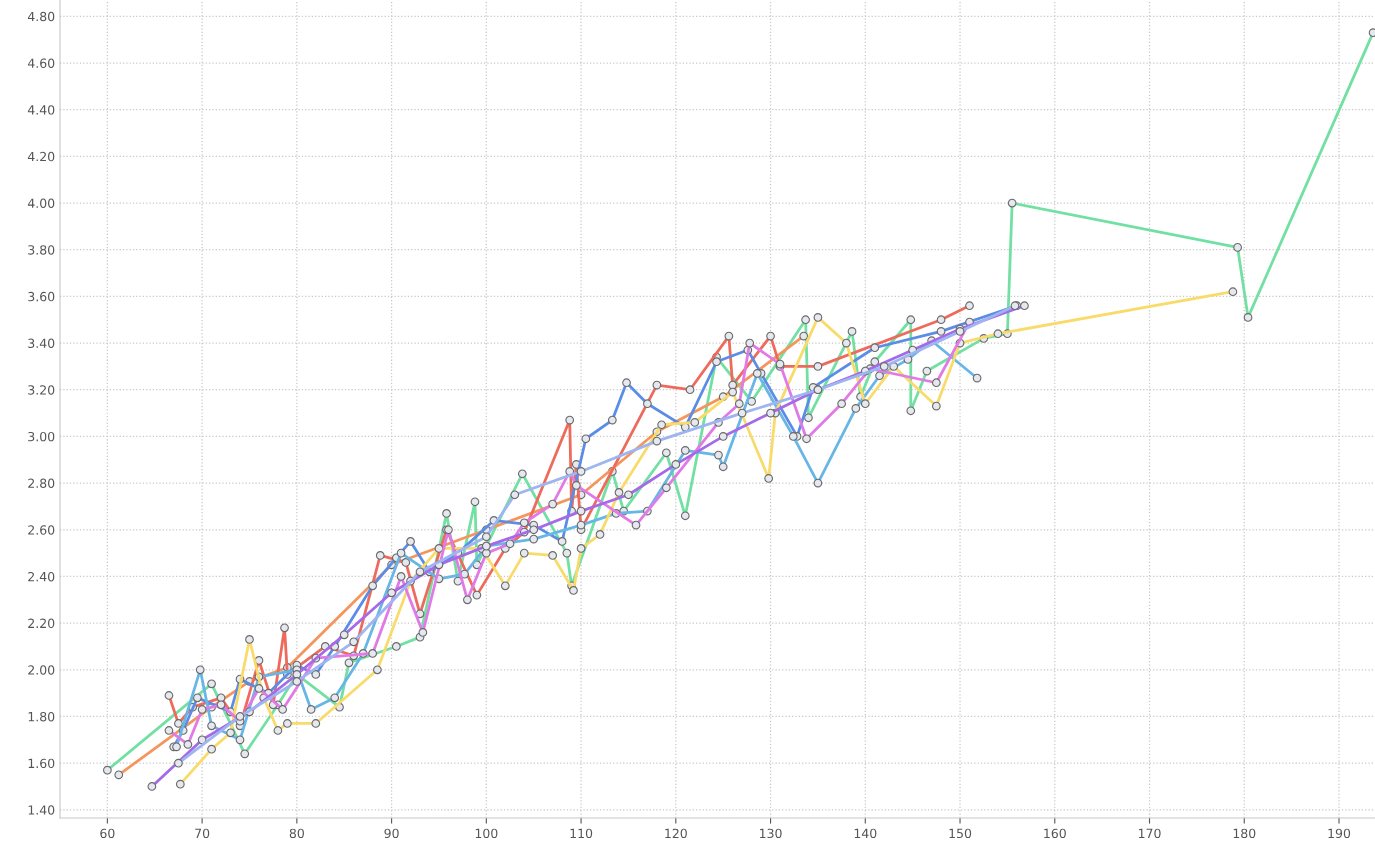  Describe the element at coordinates (41, 390) in the screenshot. I see `y-tick-label: 3.20` at that location.